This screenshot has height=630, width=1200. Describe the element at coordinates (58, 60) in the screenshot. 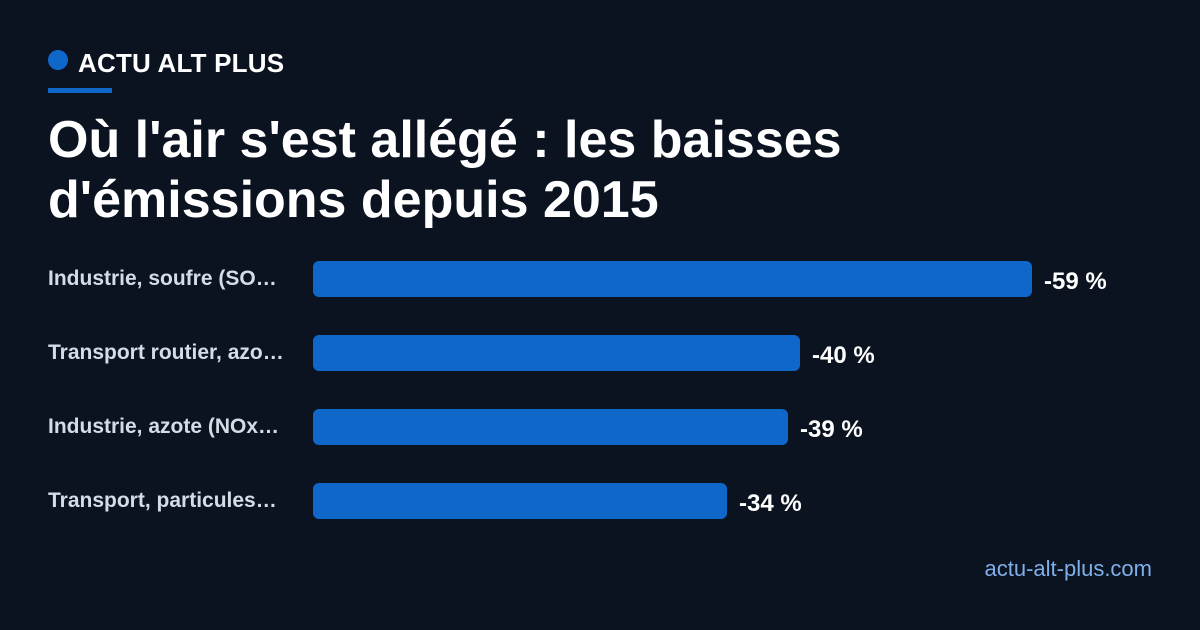

I see `brand-dot-icon` at that location.